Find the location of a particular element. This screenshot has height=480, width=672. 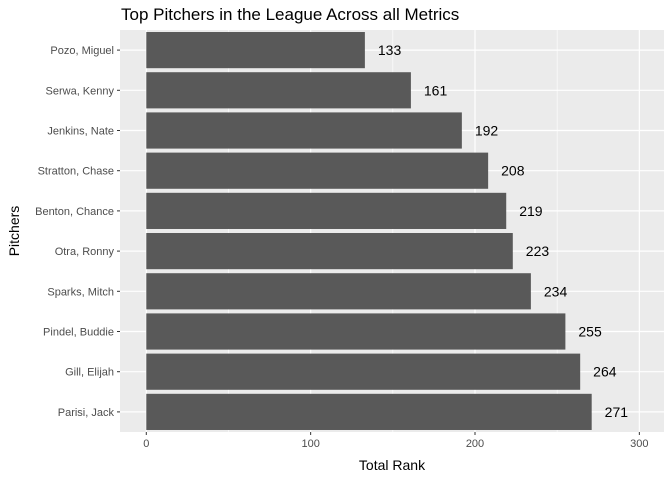

data-label: 223 is located at coordinates (538, 251).